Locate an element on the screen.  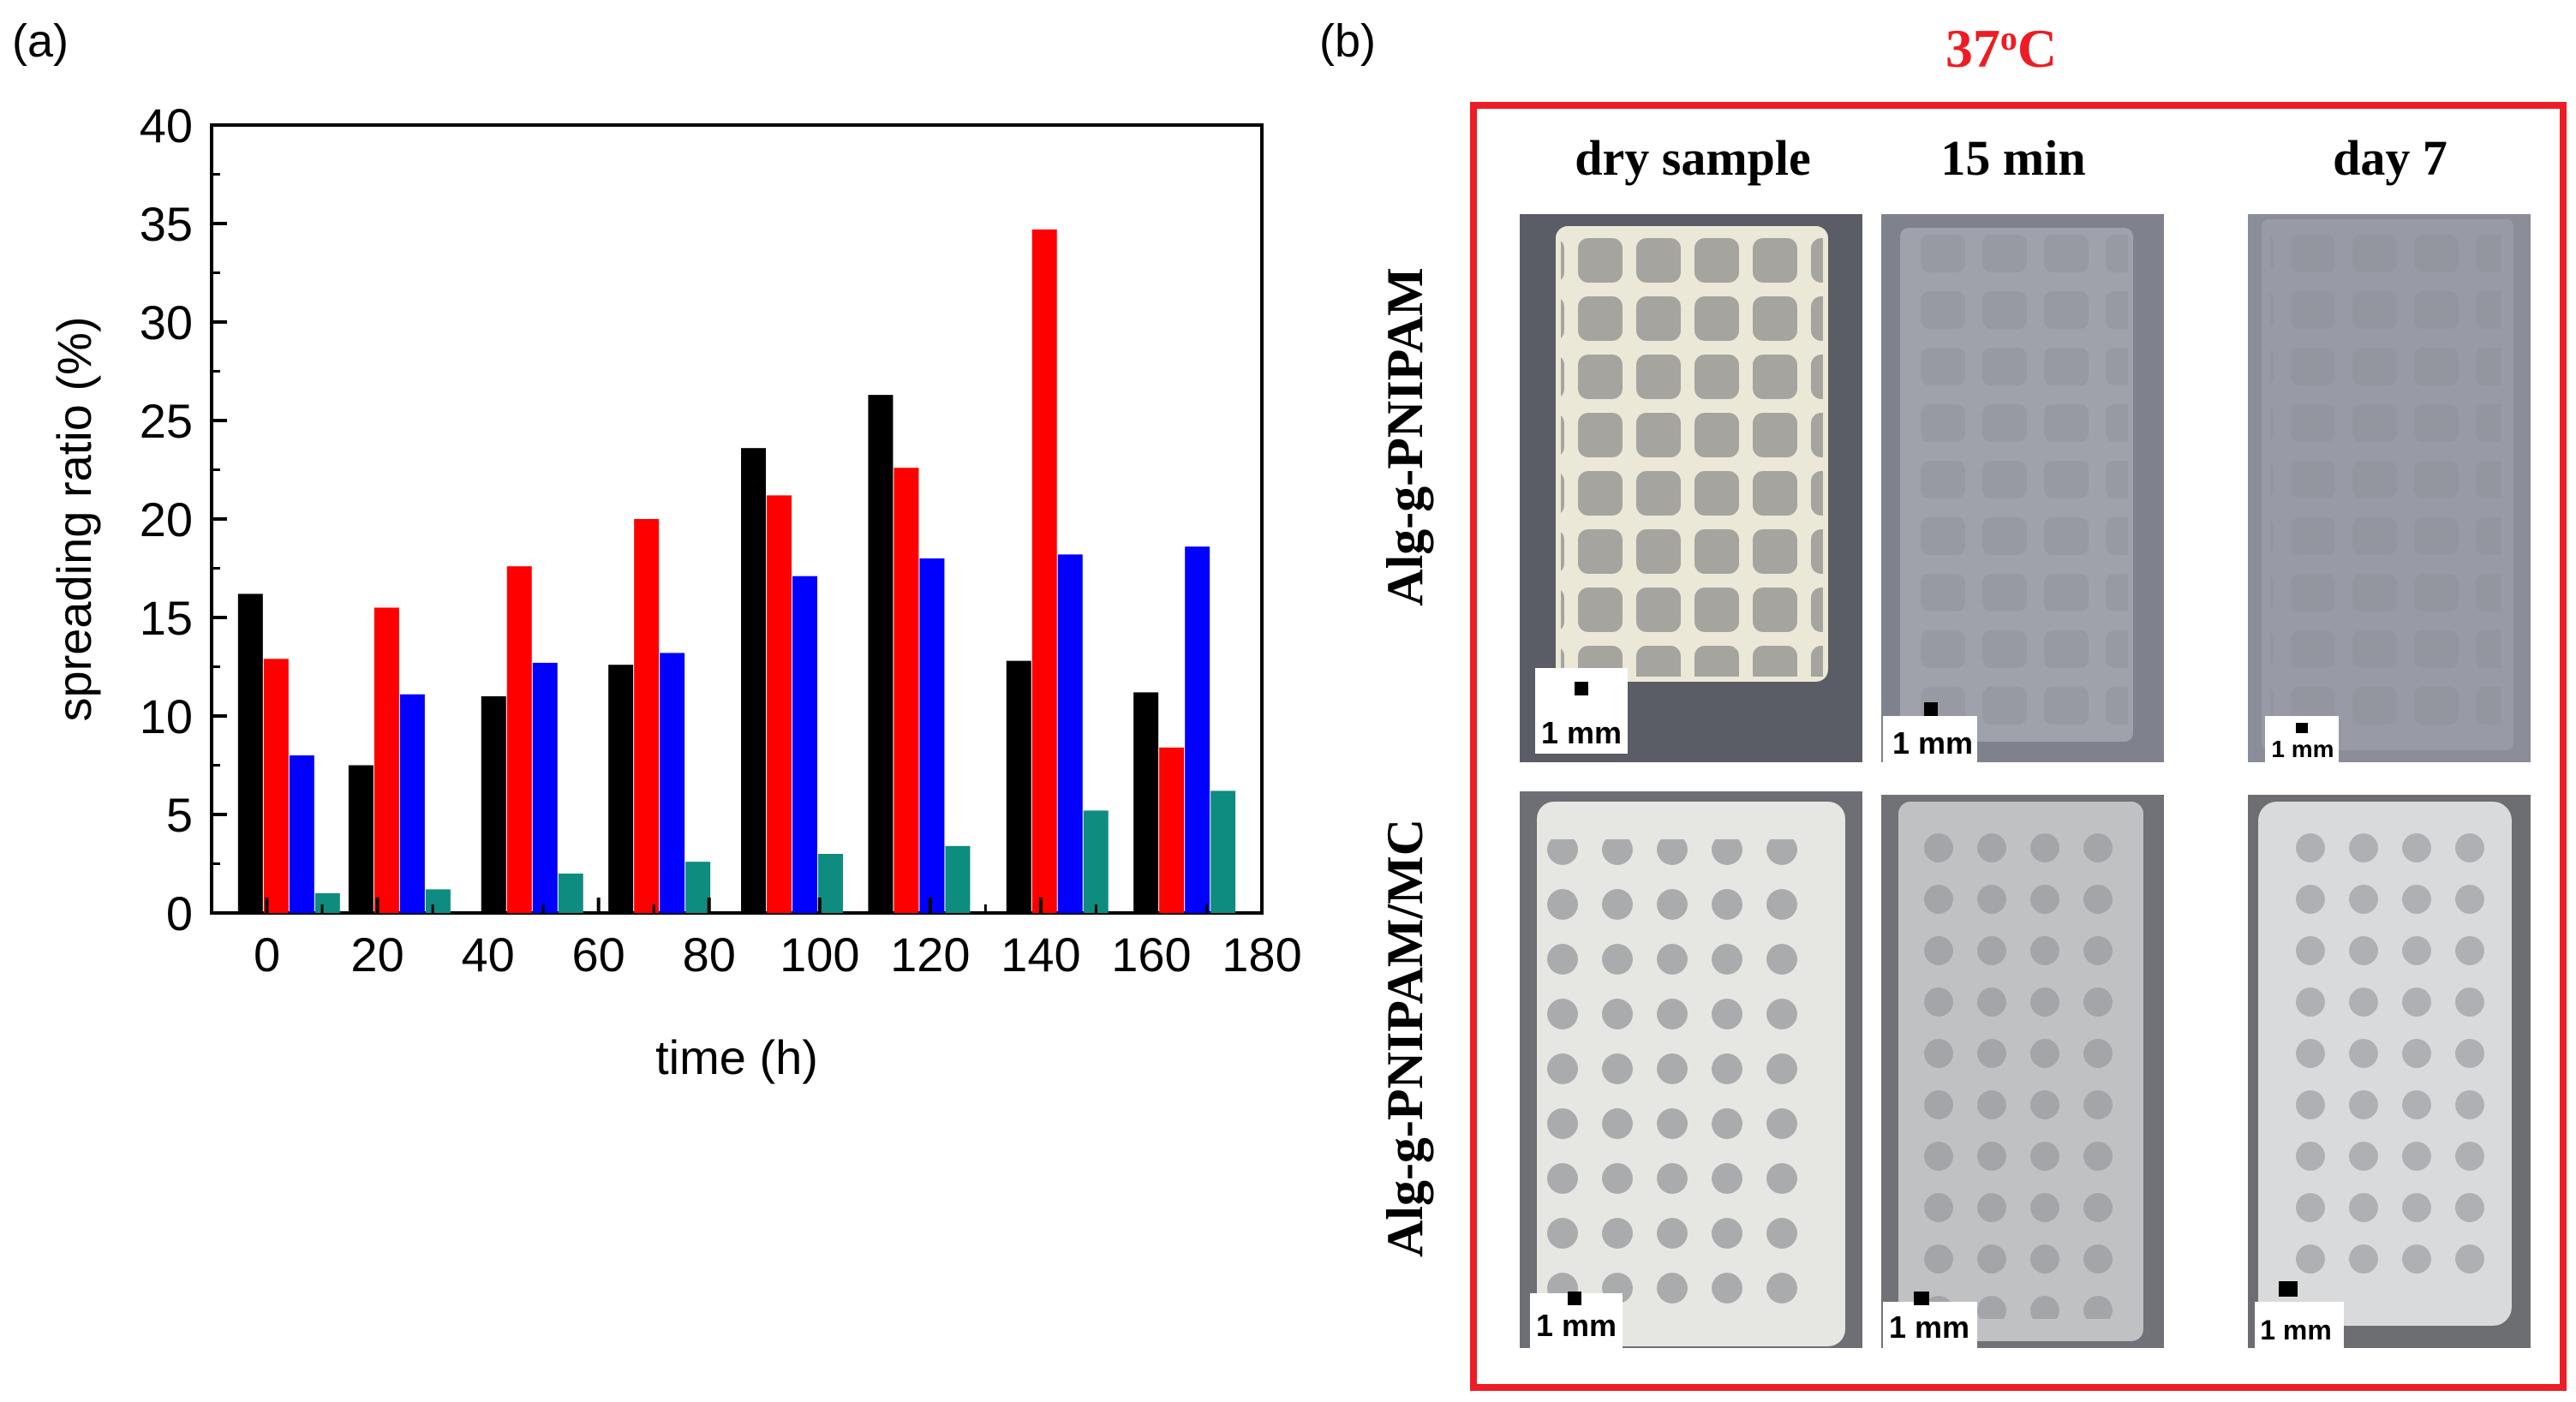
y-tick-label: 20 is located at coordinates (167, 519).